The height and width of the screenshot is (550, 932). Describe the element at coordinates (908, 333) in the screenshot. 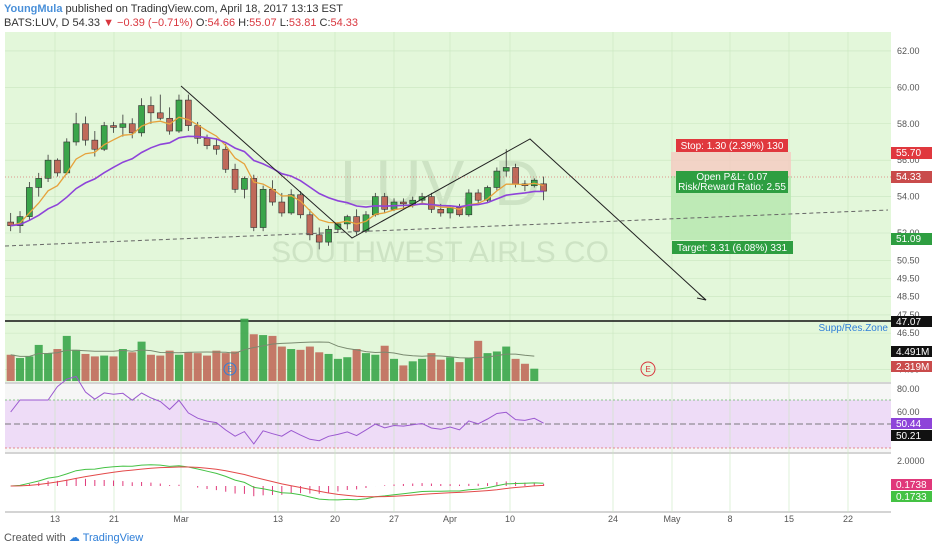

I see `price-tick-label: 46.50` at that location.